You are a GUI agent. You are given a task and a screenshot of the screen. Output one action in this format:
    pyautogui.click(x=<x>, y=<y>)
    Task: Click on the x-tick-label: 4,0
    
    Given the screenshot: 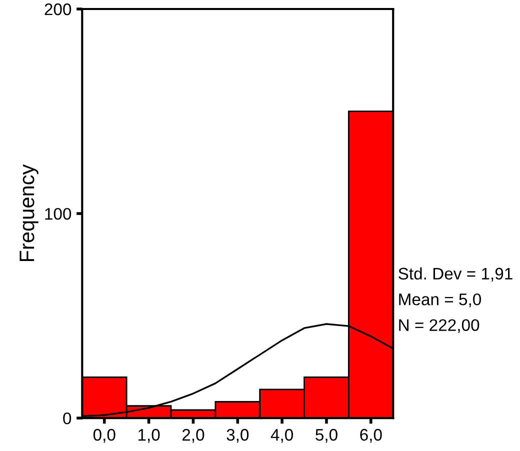 What is the action you would take?
    pyautogui.click(x=281, y=435)
    